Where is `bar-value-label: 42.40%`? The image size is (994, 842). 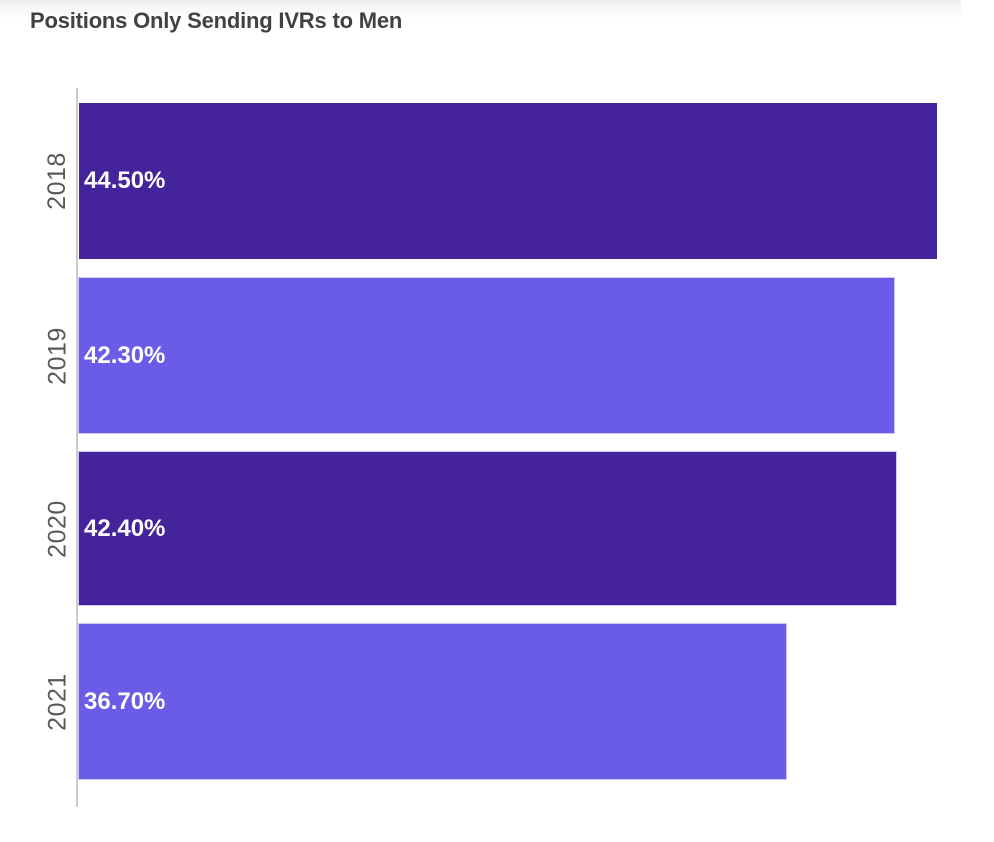
bar-value-label: 42.40% is located at coordinates (125, 528).